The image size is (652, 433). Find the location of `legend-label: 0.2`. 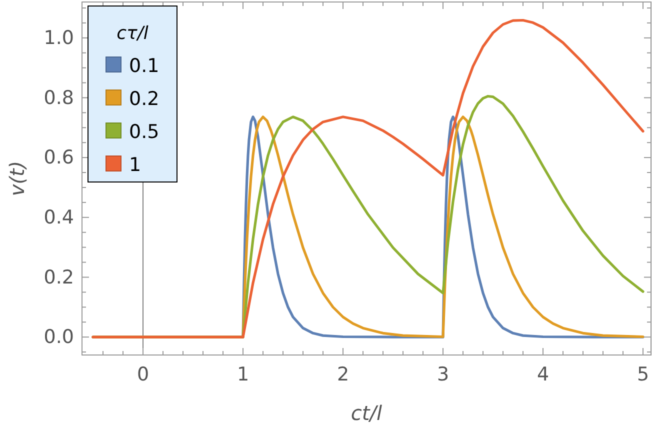

legend-label: 0.2 is located at coordinates (144, 99).